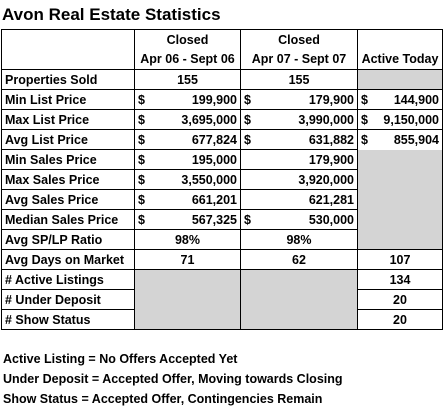 This screenshot has width=444, height=409. What do you see at coordinates (187, 179) in the screenshot?
I see `cell-closed-1: $3,550,000` at bounding box center [187, 179].